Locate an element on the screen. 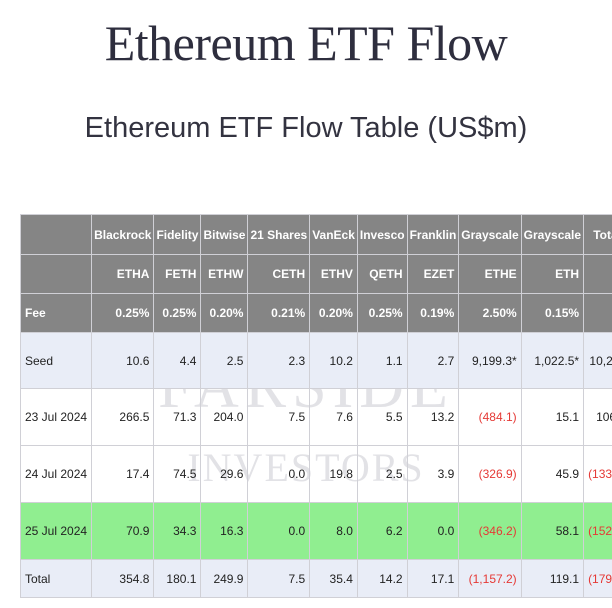 This screenshot has width=612, height=608. flow-cell: 119.1 is located at coordinates (552, 578).